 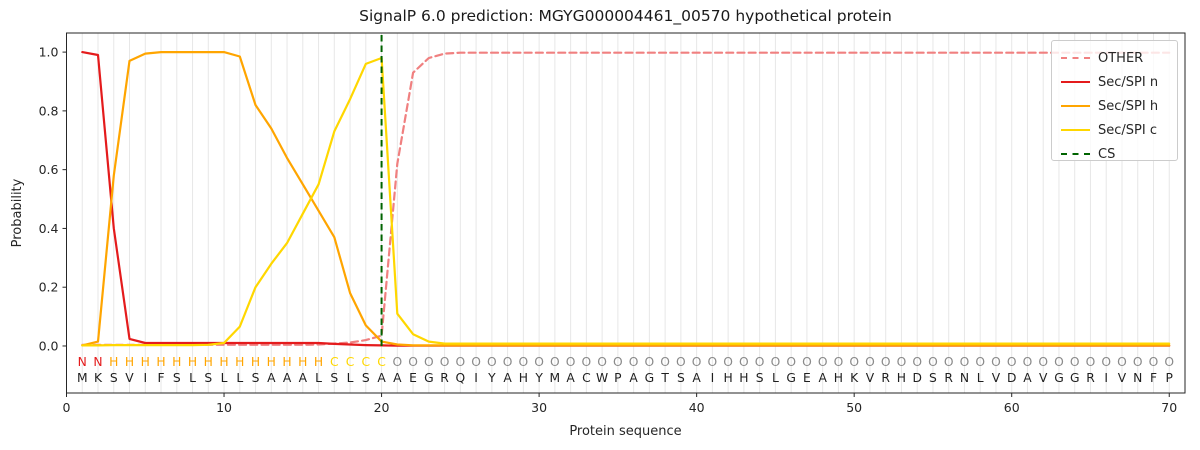 What do you see at coordinates (1114, 82) in the screenshot?
I see `legend-item-sec-spi-n: Sec/SPI n` at bounding box center [1114, 82].